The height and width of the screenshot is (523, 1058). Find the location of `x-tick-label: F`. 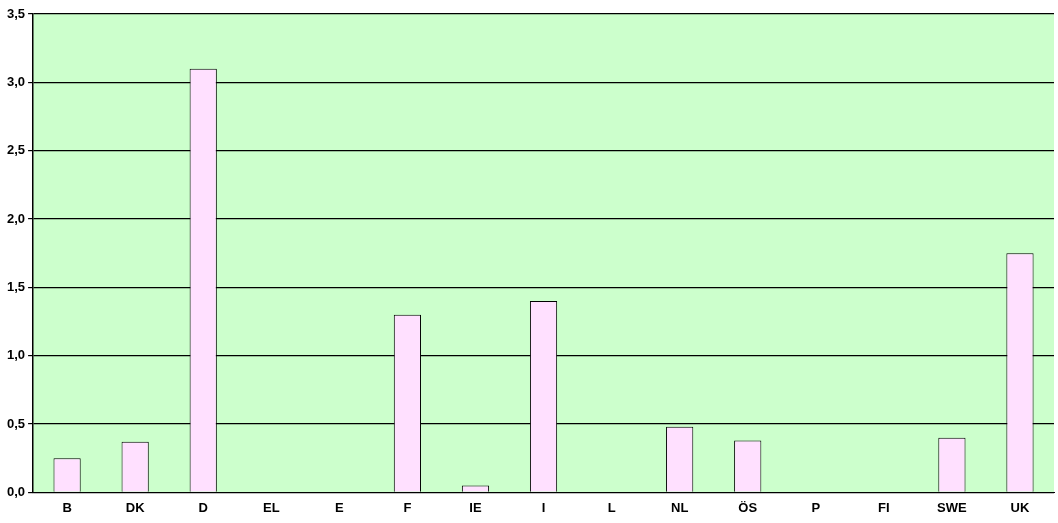

x-tick-label: F is located at coordinates (407, 507).